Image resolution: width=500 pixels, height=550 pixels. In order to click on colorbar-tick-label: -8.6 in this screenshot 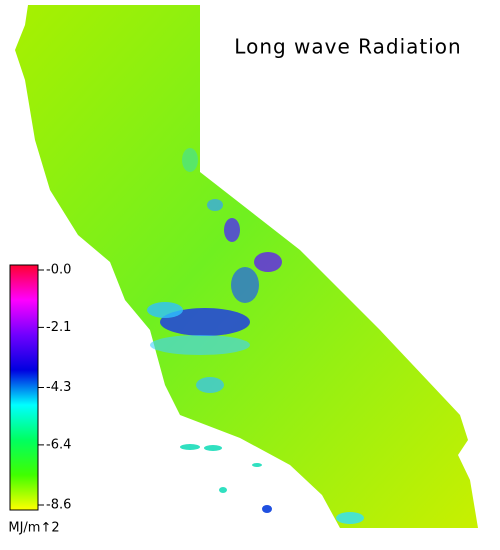, I will do `click(58, 505)`.